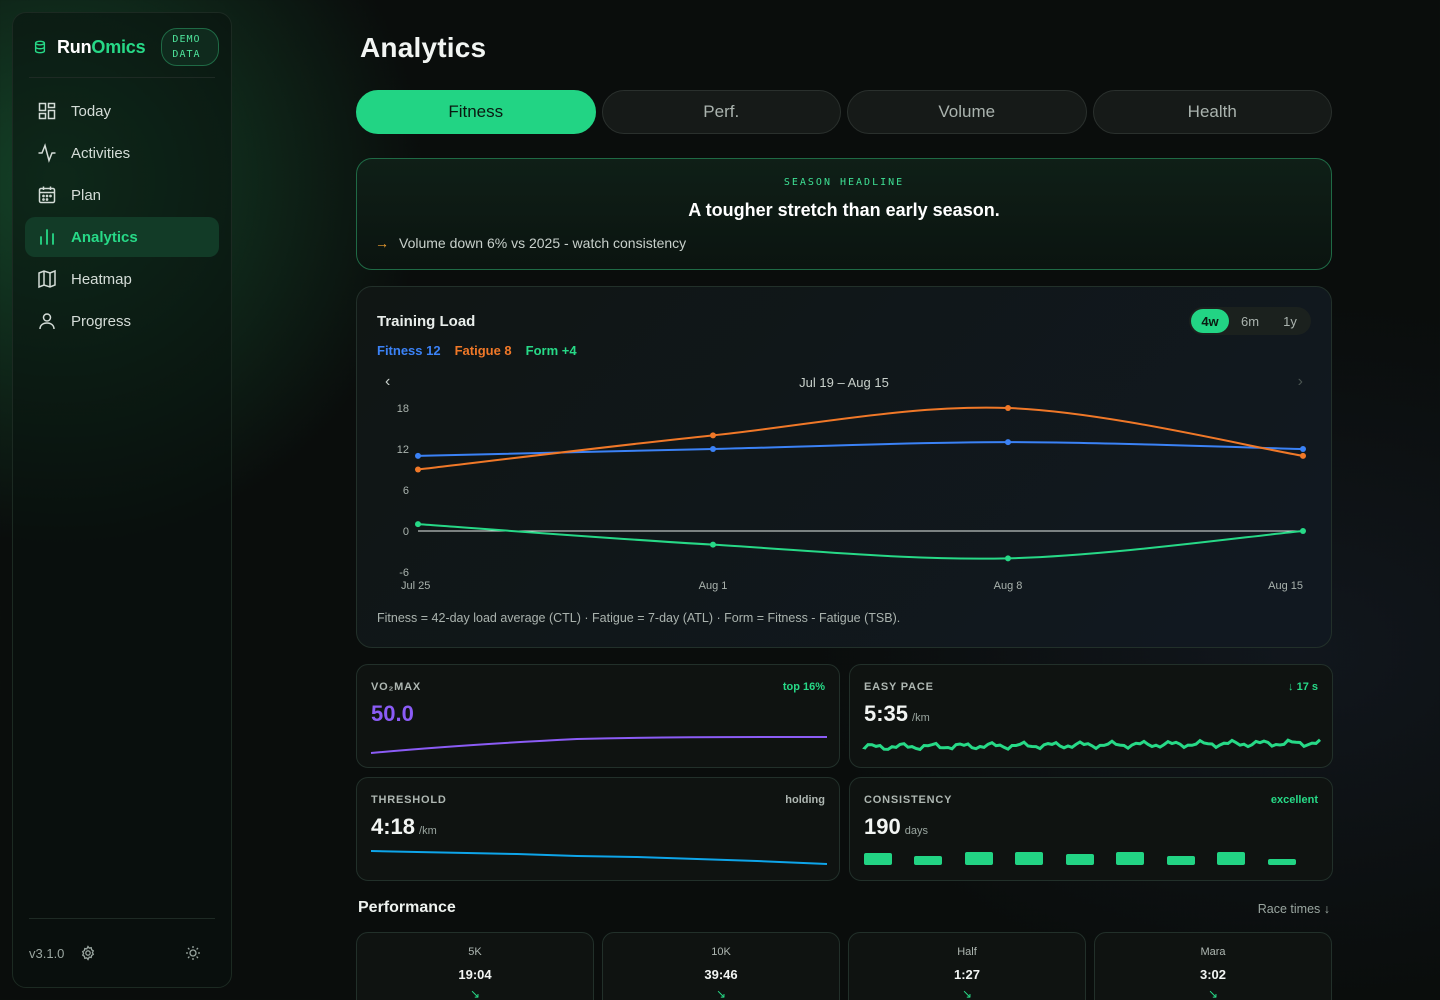 This screenshot has width=1440, height=1000. I want to click on consistency-bars, so click(1080, 858).